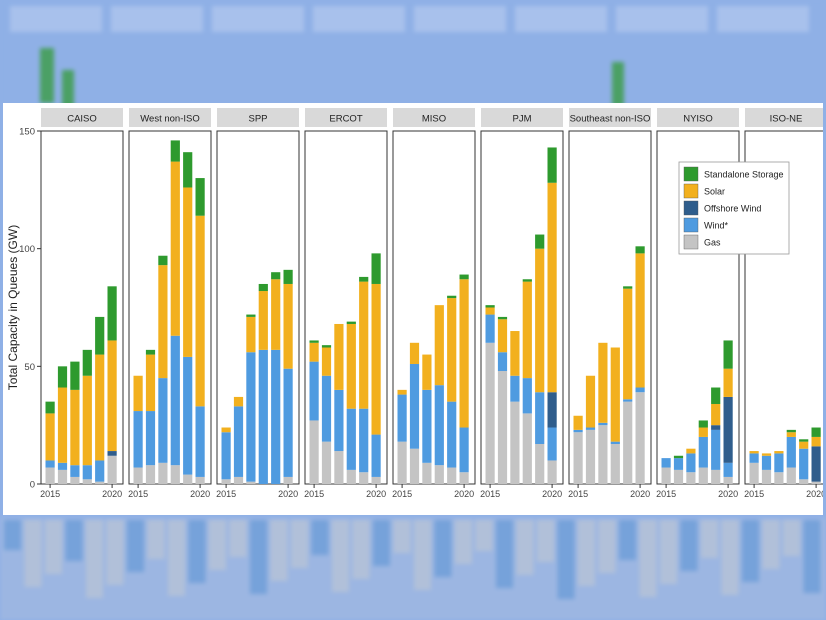 The height and width of the screenshot is (620, 826). I want to click on y-tick-label: 150, so click(27, 132).